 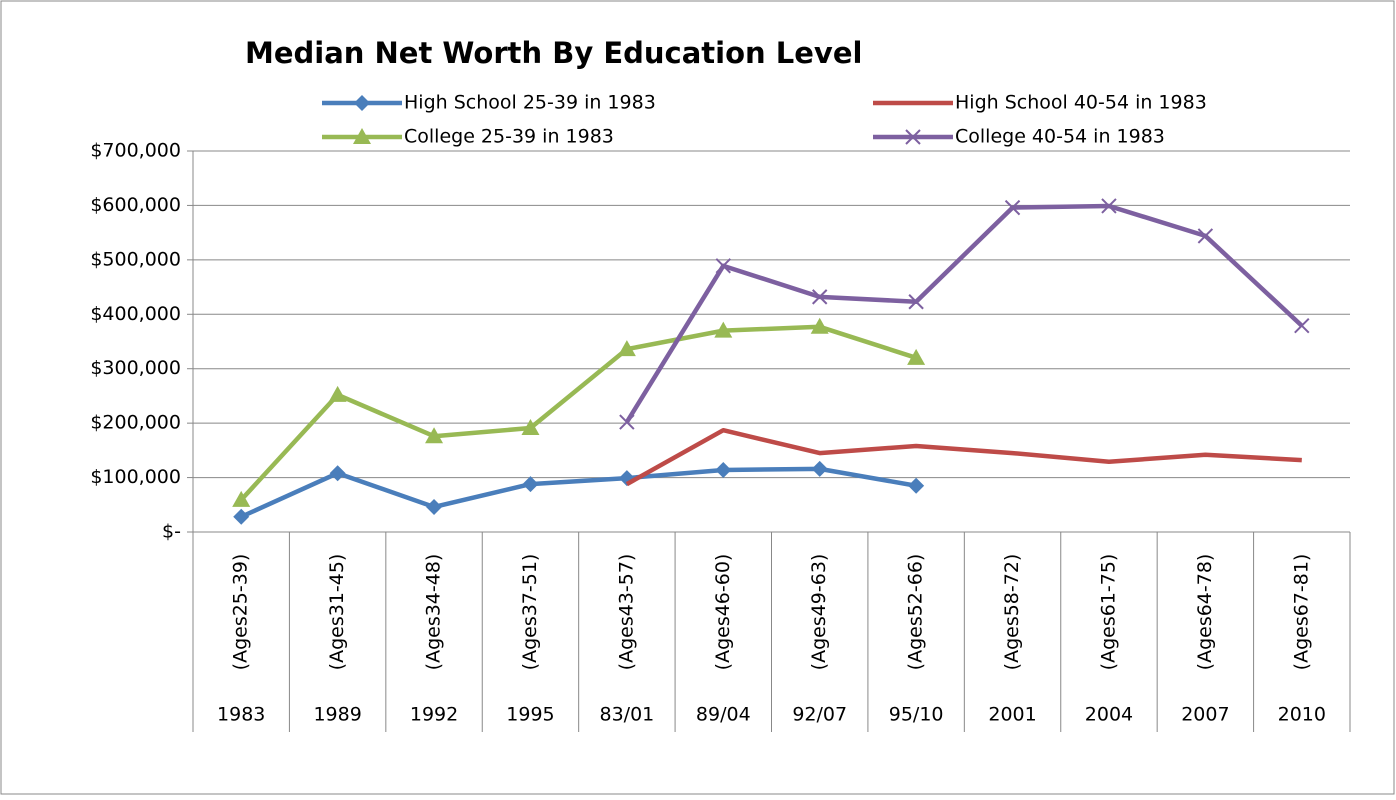 What do you see at coordinates (241, 612) in the screenshot?
I see `x-sub-label: (Ages25-39)` at bounding box center [241, 612].